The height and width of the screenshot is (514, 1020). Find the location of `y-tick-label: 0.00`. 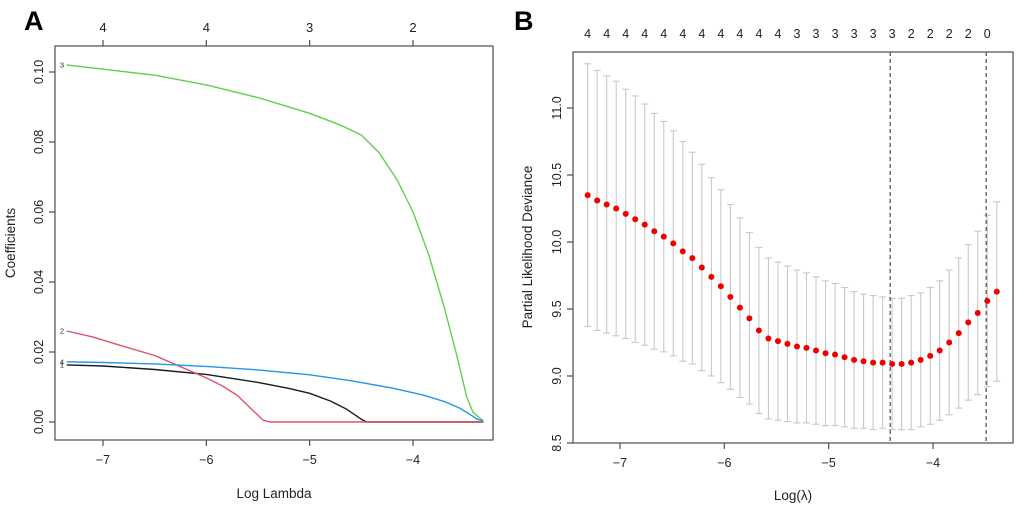

y-tick-label: 0.00 is located at coordinates (39, 422).